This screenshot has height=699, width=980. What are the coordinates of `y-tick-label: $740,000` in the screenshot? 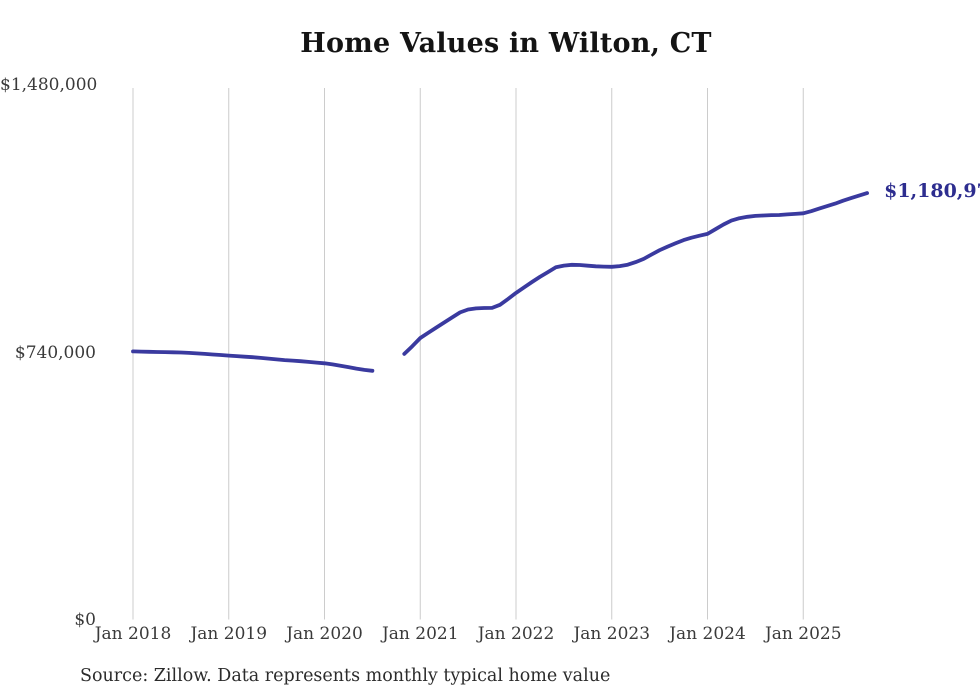 It's located at (55, 352).